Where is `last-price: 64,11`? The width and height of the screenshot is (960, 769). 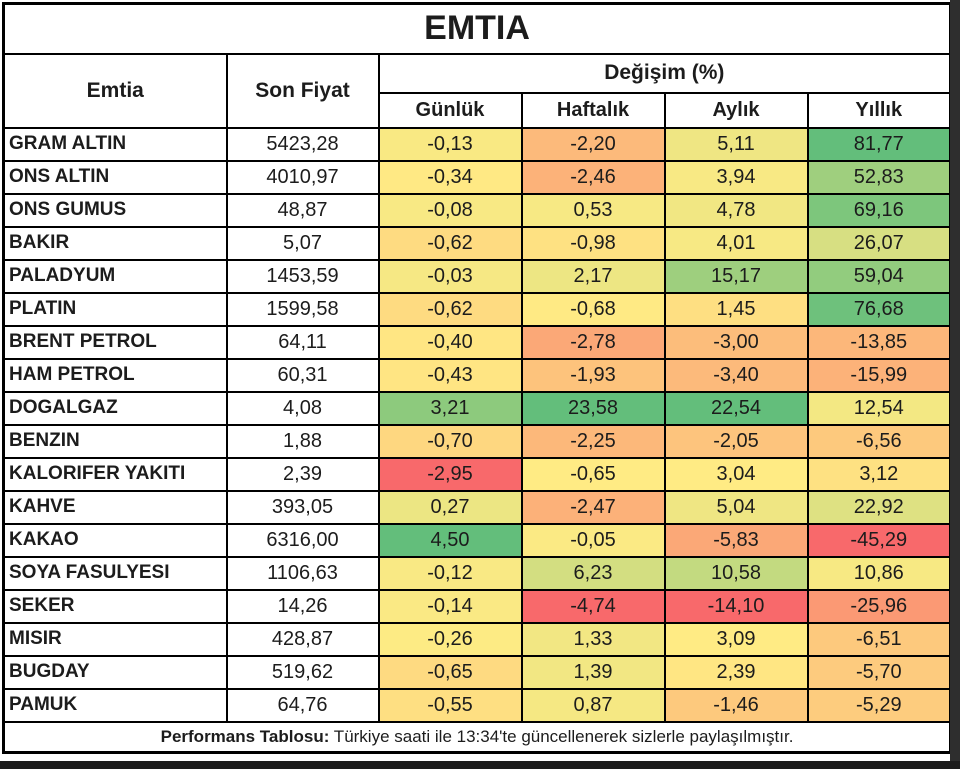
last-price: 64,11 is located at coordinates (302, 342).